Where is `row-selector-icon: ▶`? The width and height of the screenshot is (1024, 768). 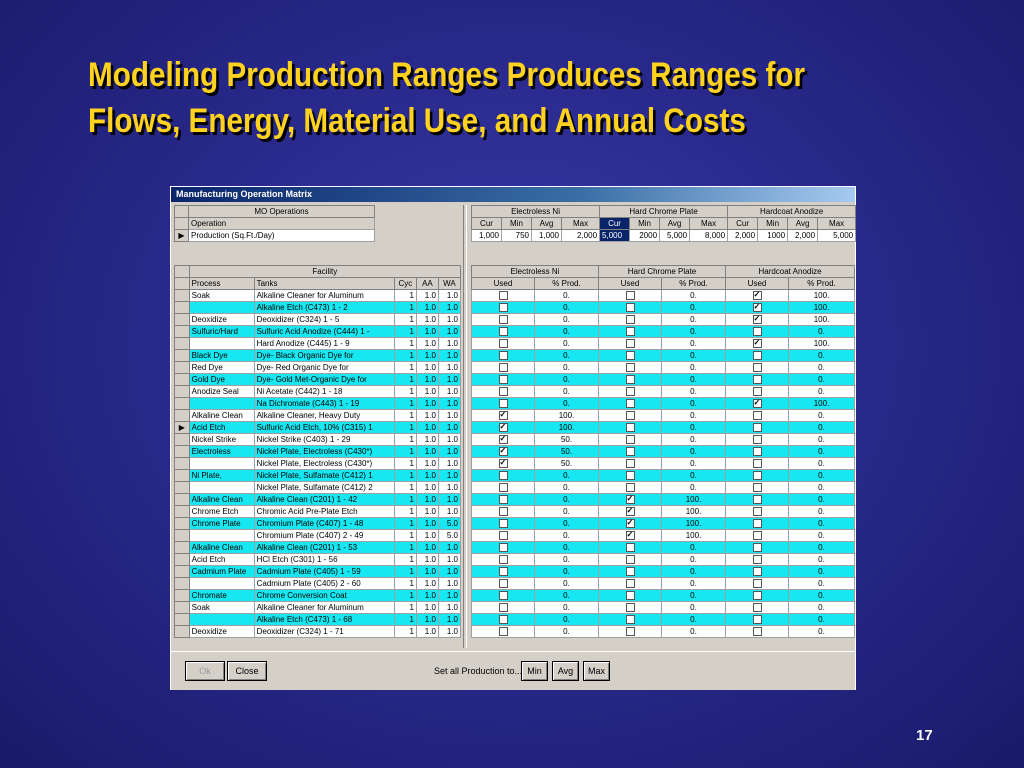
row-selector-icon: ▶ is located at coordinates (182, 427).